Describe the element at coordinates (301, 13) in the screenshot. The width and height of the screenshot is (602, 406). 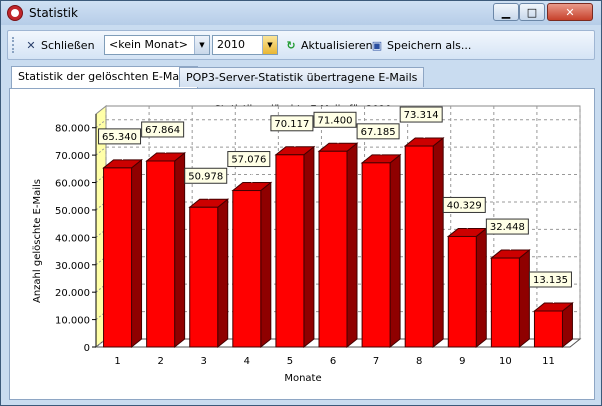
I see `title-bar: Statistik ▁ □ ✕` at that location.